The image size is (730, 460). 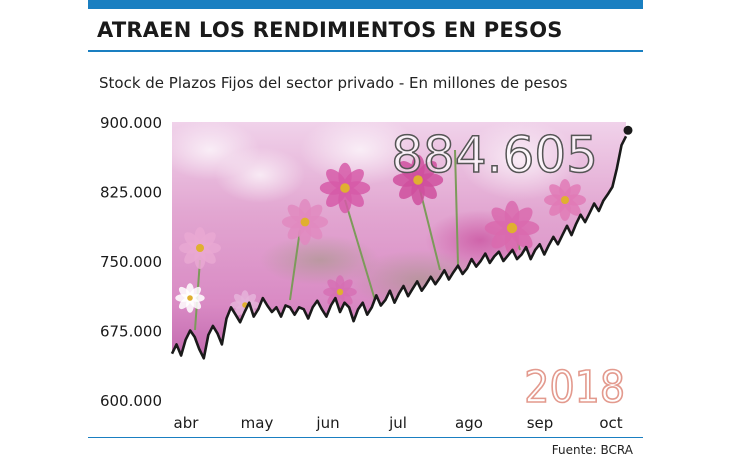 What do you see at coordinates (540, 423) in the screenshot?
I see `x-tick-label: sep` at bounding box center [540, 423].